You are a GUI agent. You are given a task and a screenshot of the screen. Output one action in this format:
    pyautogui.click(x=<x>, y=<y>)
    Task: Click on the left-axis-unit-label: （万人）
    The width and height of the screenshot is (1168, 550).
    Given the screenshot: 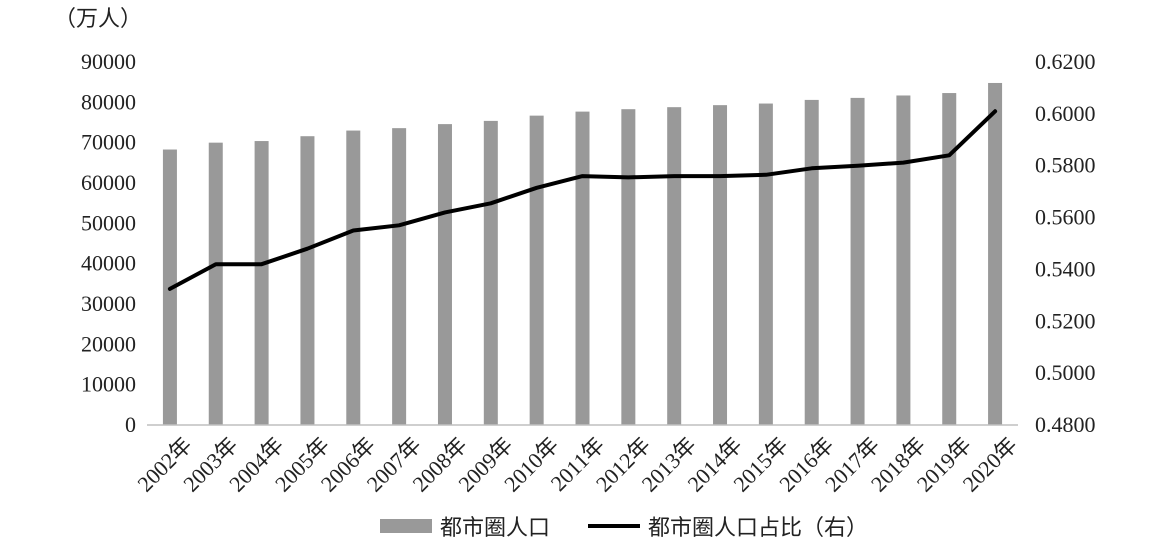 What is the action you would take?
    pyautogui.click(x=98, y=19)
    